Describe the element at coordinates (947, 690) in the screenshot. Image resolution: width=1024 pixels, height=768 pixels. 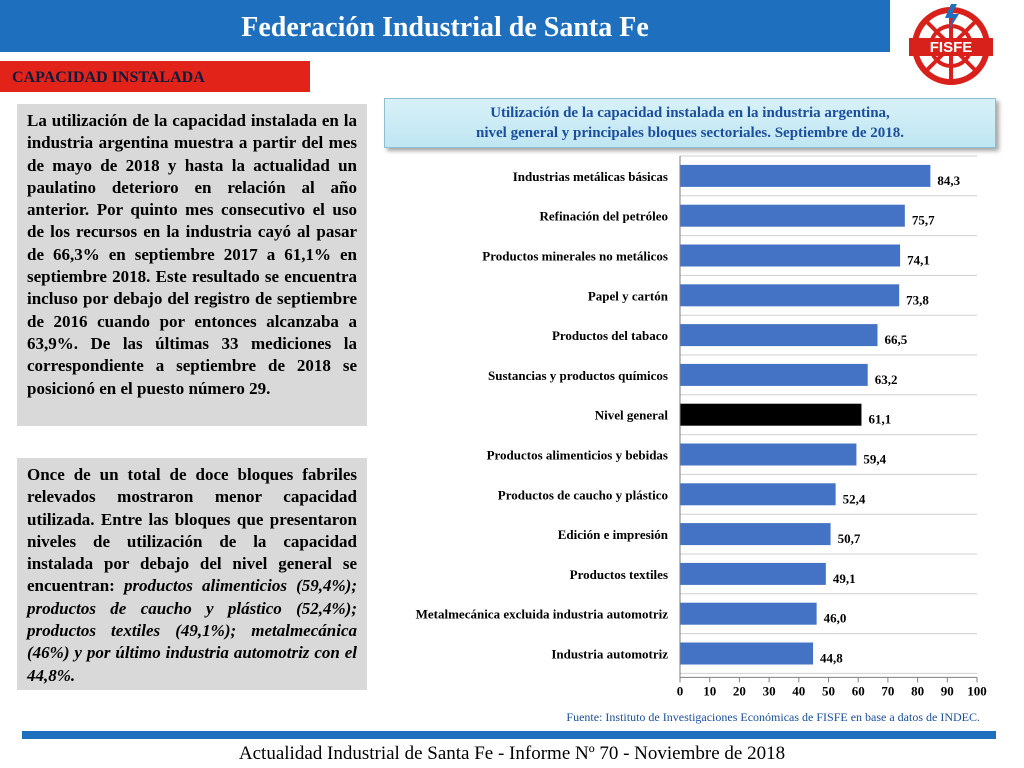
I see `x-tick-label: 90` at that location.